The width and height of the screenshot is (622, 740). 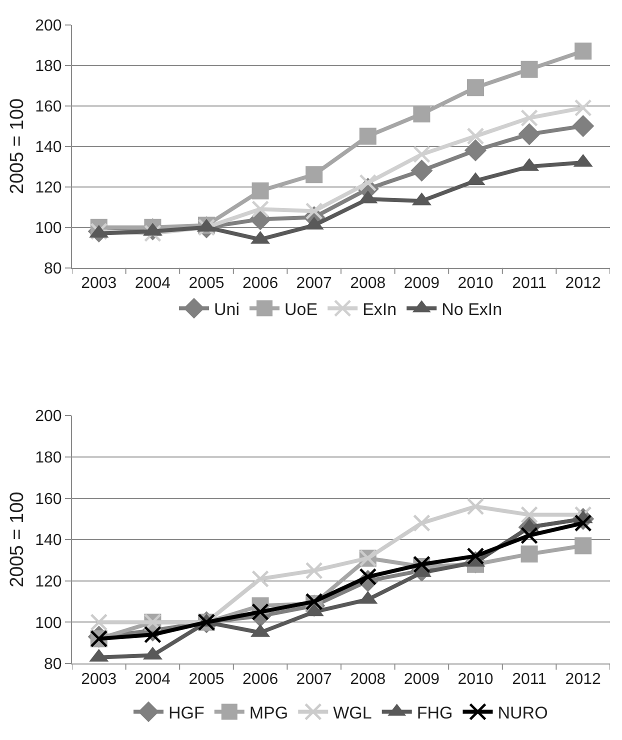 I want to click on legend-label: NURO, so click(x=523, y=712).